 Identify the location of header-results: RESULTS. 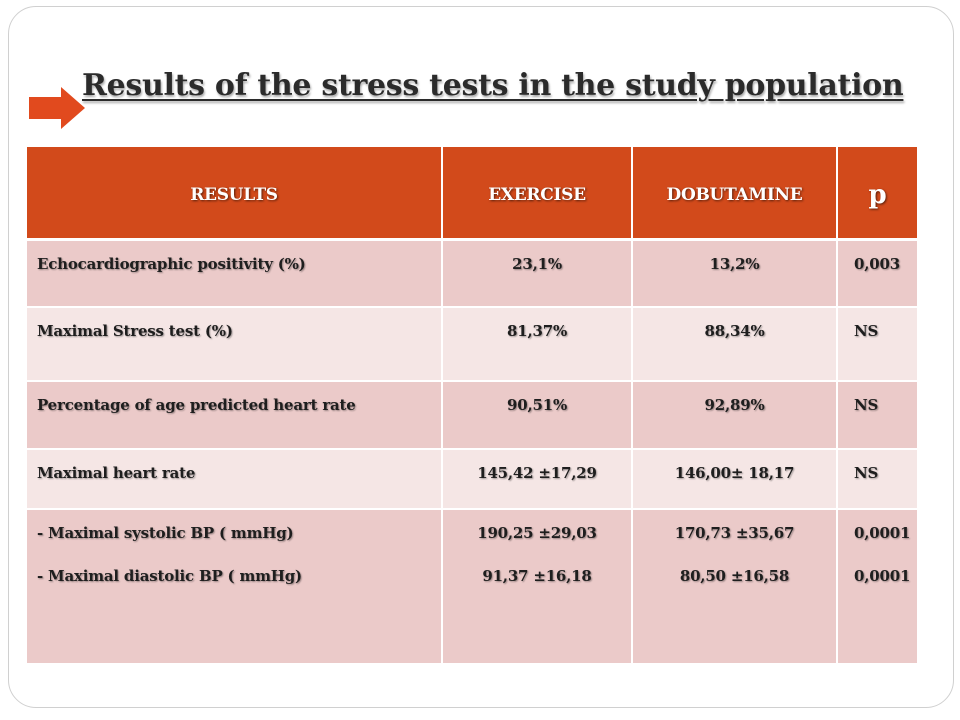
(235, 194).